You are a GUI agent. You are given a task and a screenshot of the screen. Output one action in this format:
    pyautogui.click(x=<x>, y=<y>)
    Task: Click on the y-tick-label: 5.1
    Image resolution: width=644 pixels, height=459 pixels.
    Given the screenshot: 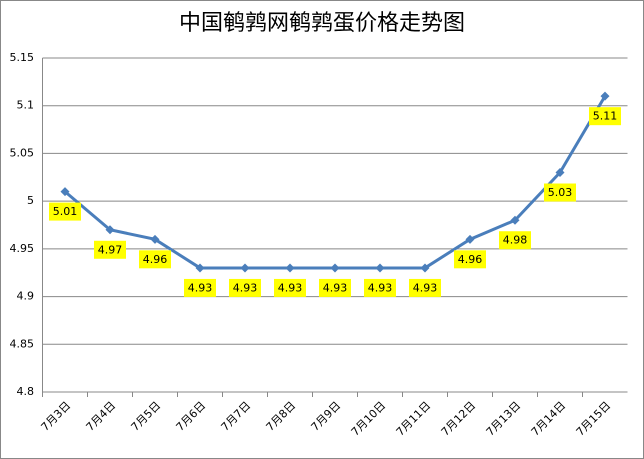 What is the action you would take?
    pyautogui.click(x=26, y=105)
    